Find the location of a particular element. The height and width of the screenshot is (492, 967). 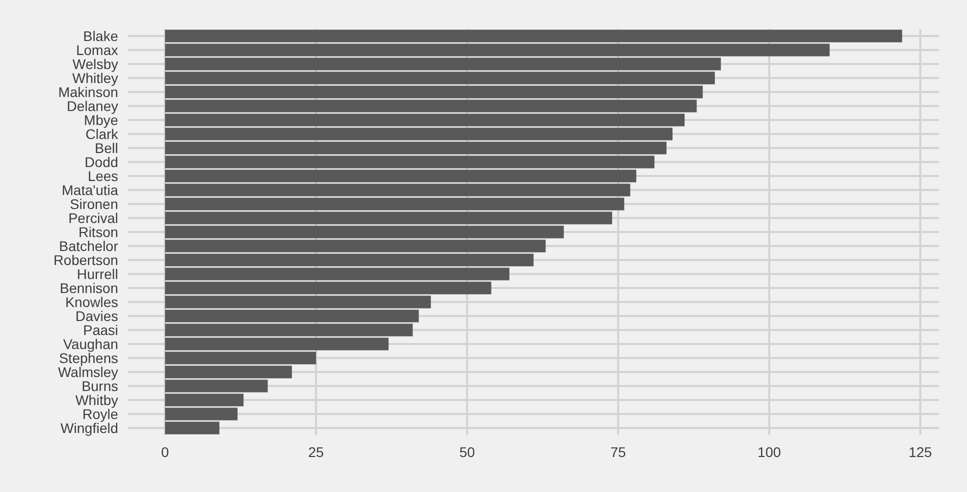

y-tick-label: Robertson is located at coordinates (86, 260).